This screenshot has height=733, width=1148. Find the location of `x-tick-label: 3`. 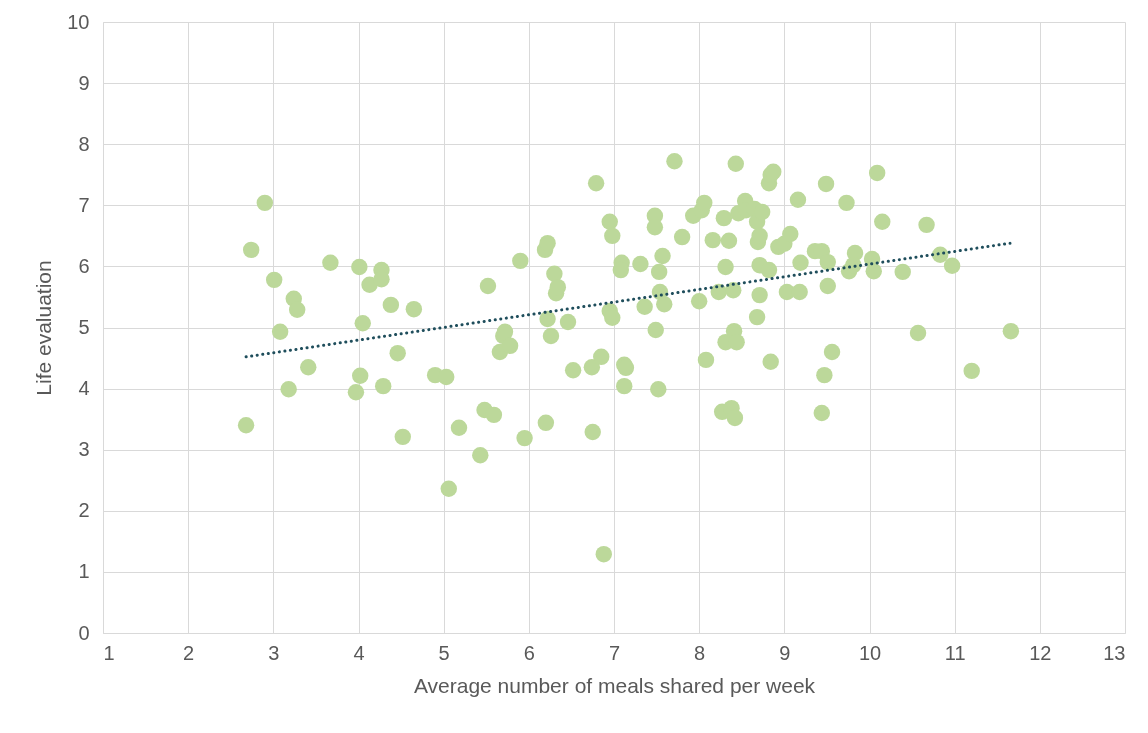

x-tick-label: 3 is located at coordinates (274, 652).